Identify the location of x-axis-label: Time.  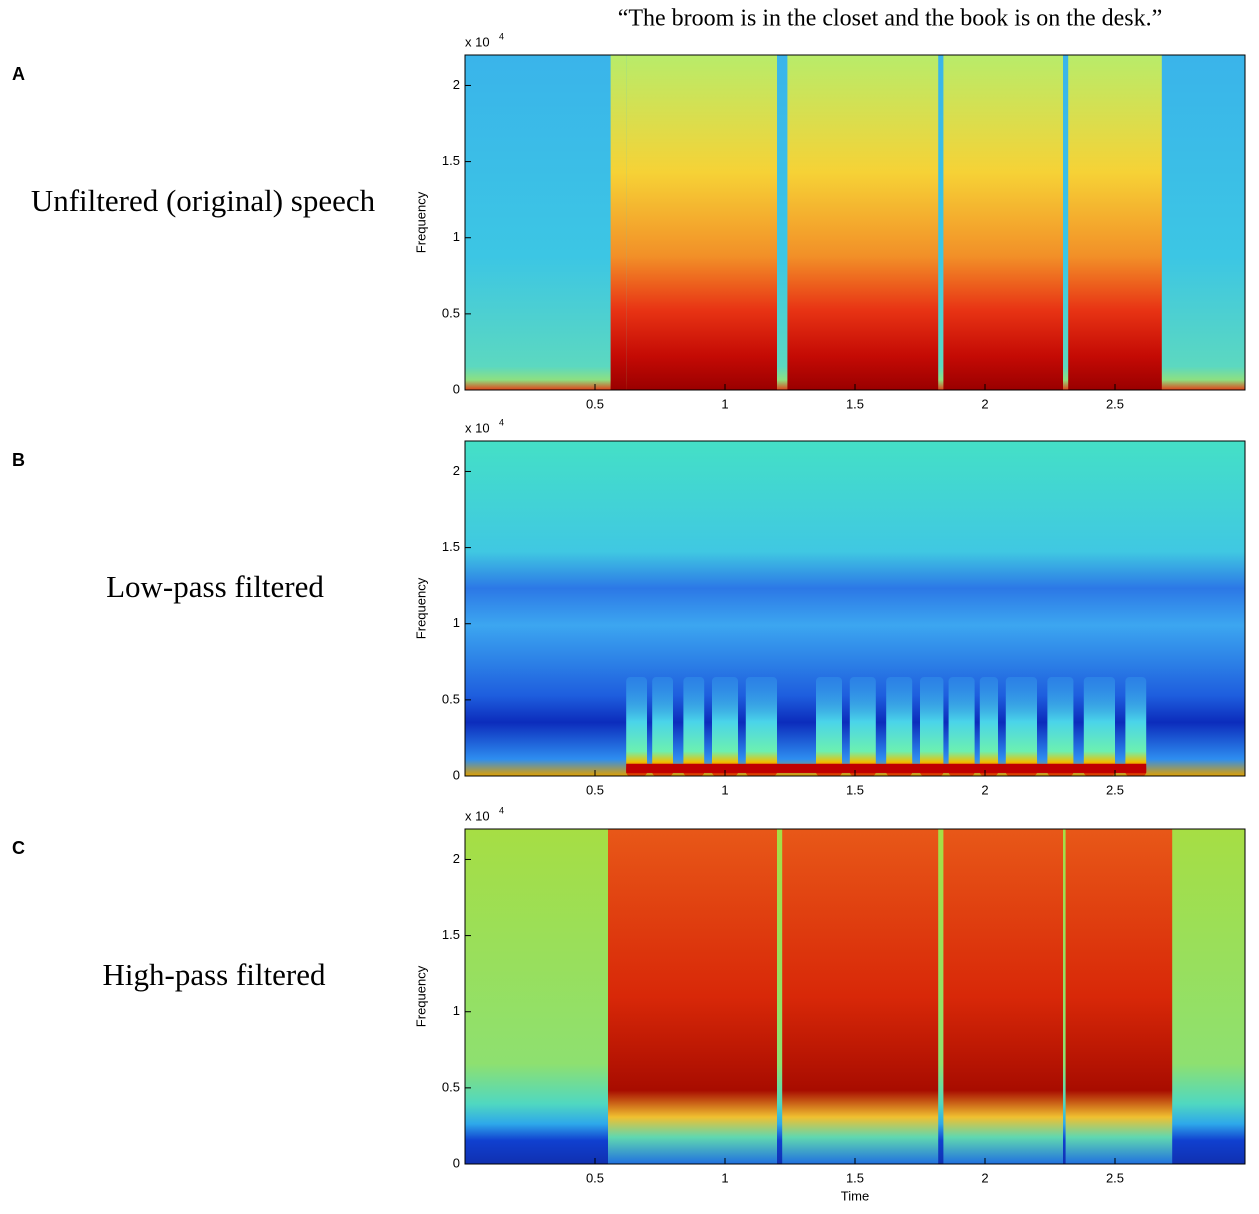
(855, 1195).